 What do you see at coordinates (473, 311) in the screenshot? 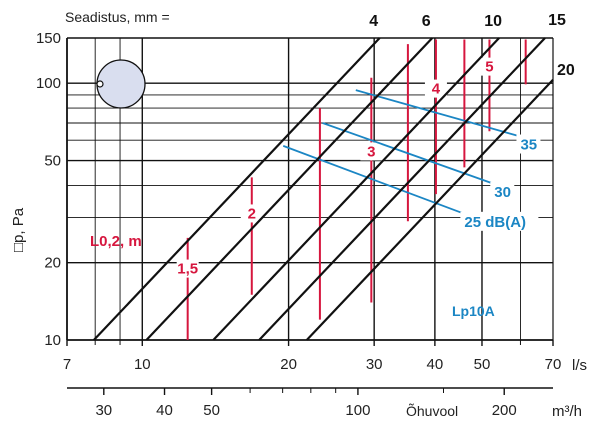
I see `sound-legend-label: Lp10A` at bounding box center [473, 311].